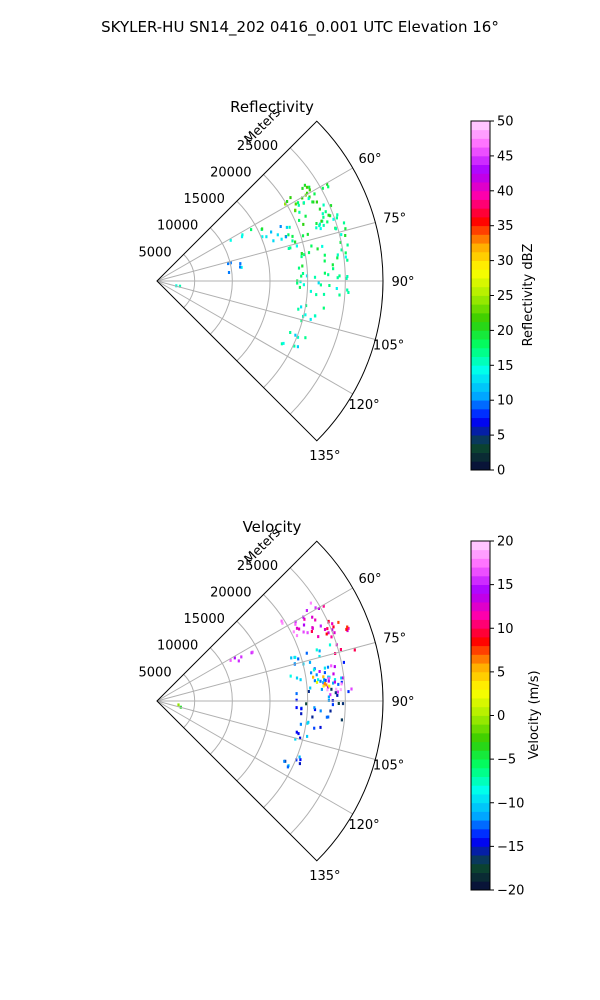  What do you see at coordinates (510, 847) in the screenshot?
I see `colorbar-tick-label: −15` at bounding box center [510, 847].